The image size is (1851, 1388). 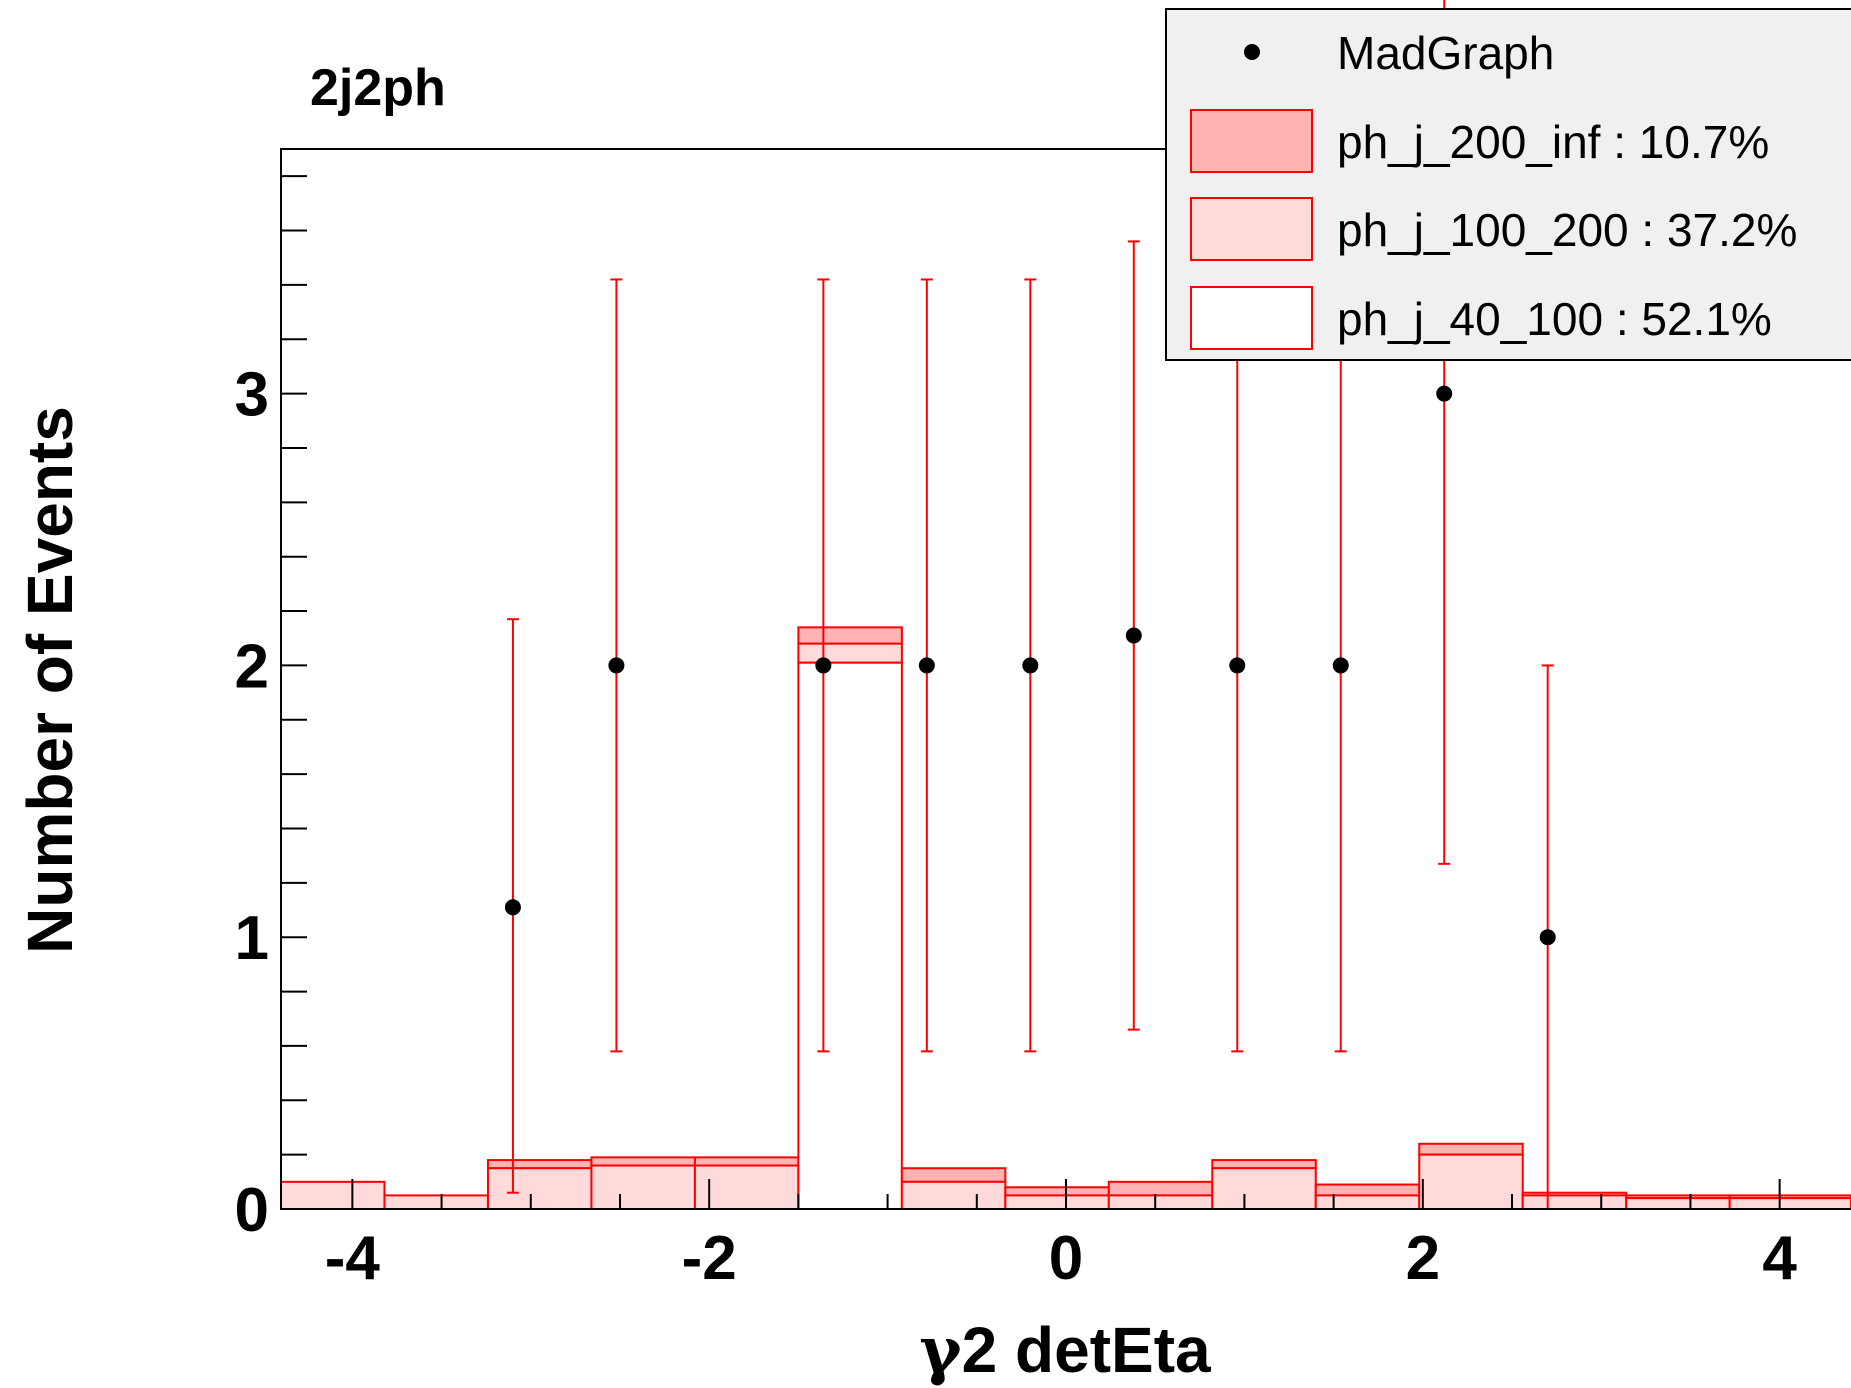 I want to click on x-axis-label: γ2 detEta, so click(x=1065, y=1350).